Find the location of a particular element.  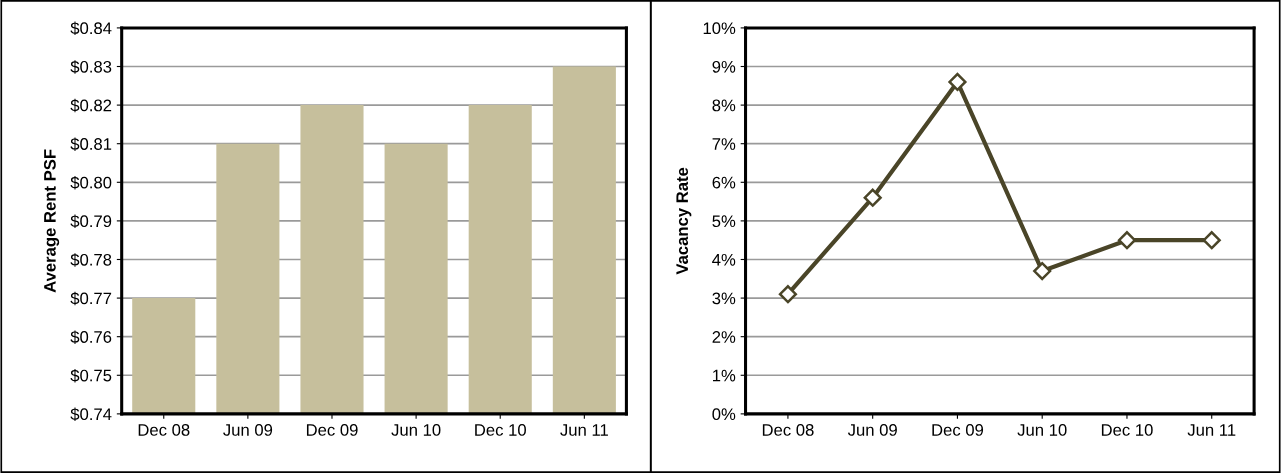

y-tick-label: $0.77 is located at coordinates (91, 298).